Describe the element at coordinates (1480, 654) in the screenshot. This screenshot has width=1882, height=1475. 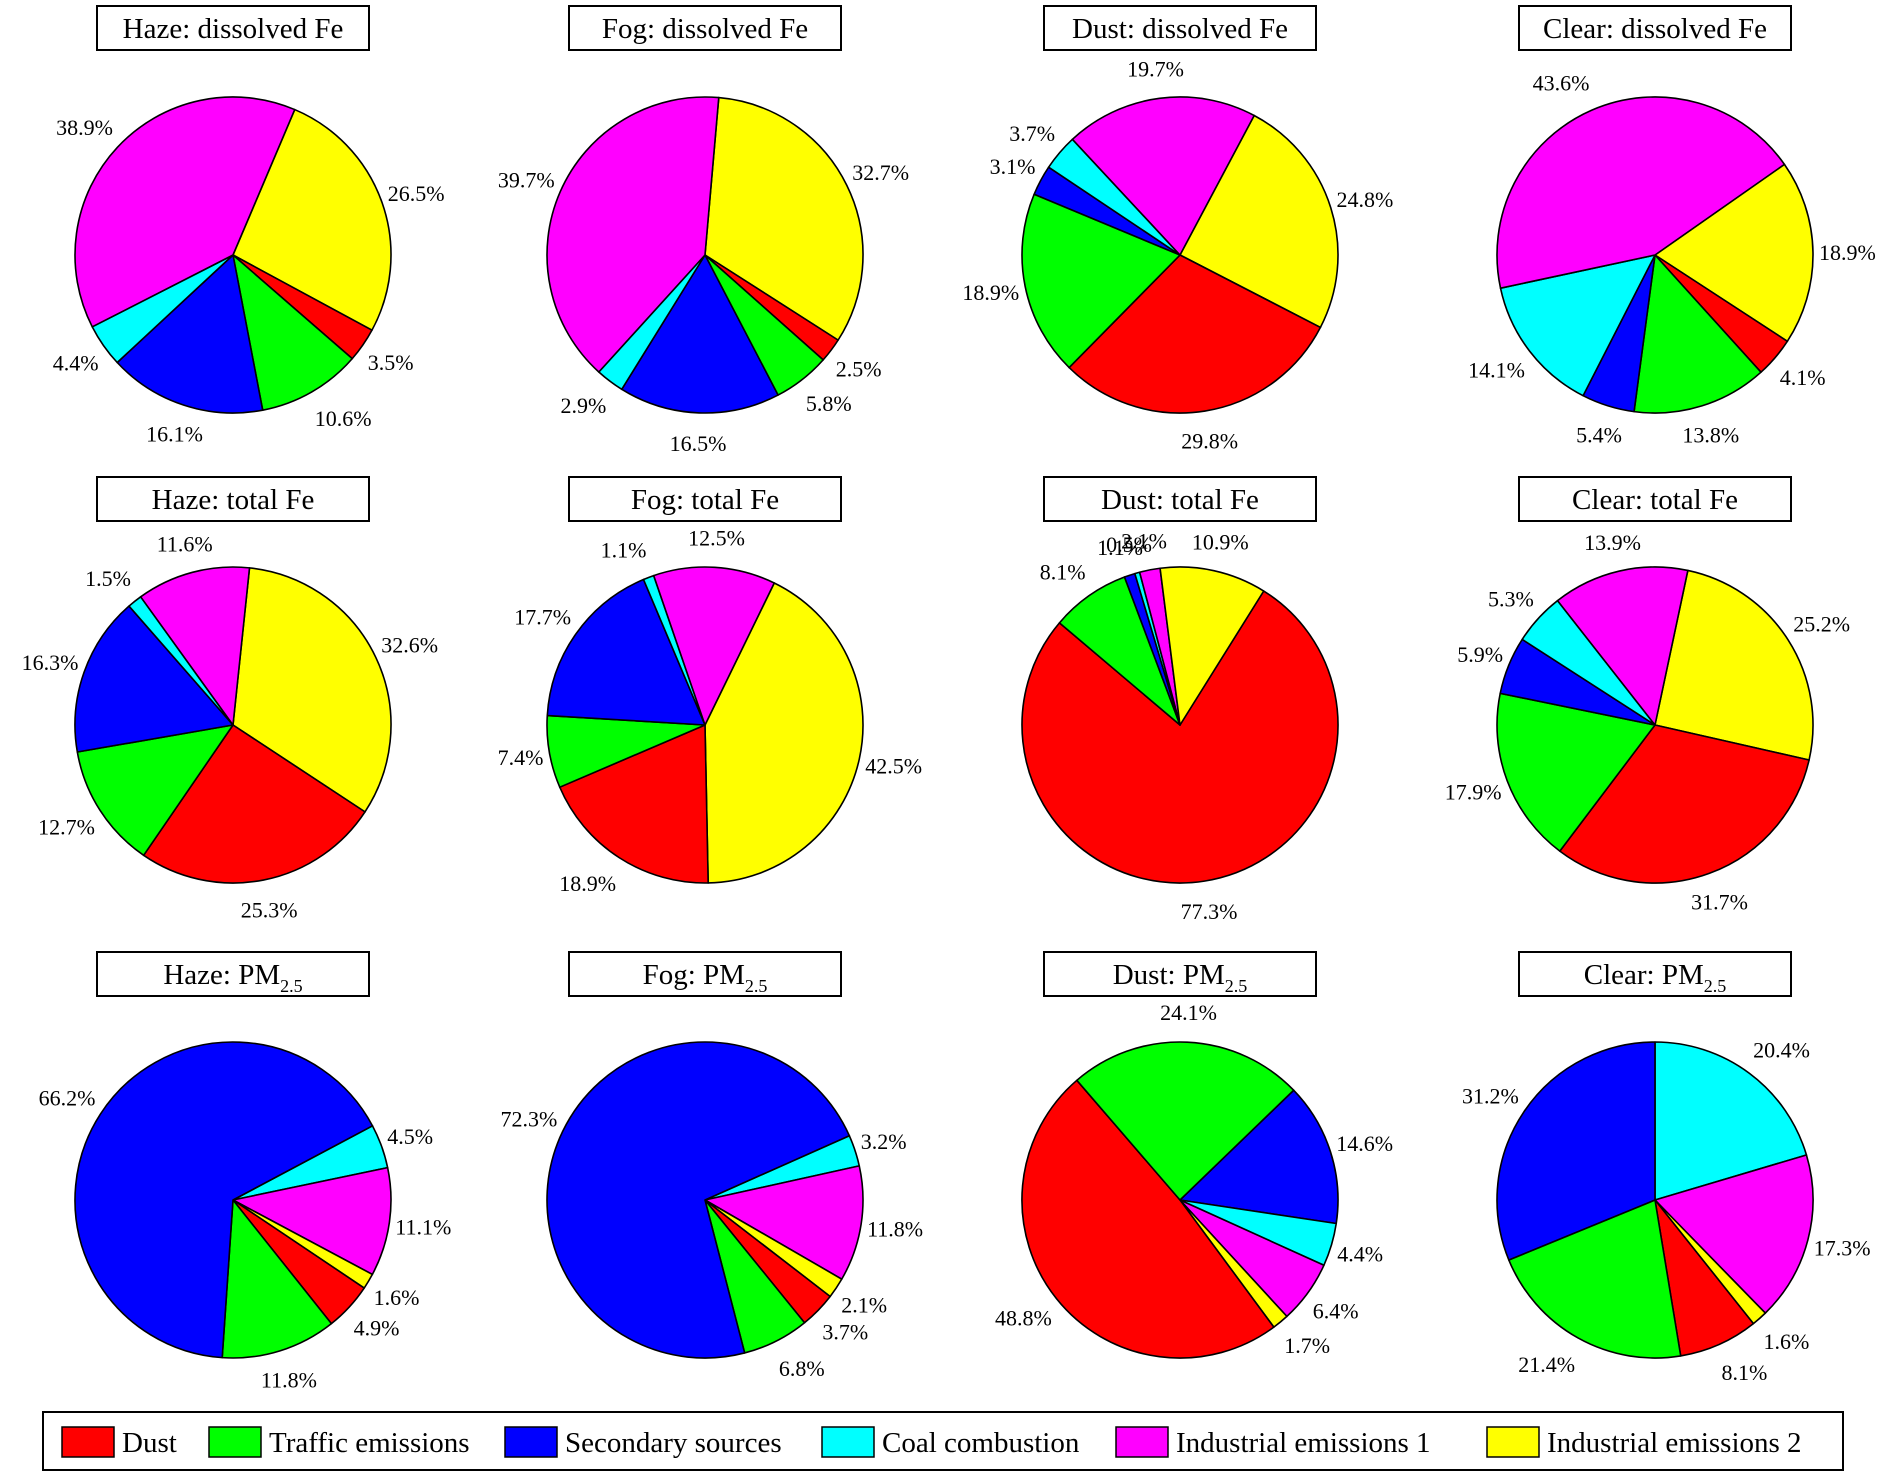
I see `slice-label-secondary-sources: 5.9%` at that location.